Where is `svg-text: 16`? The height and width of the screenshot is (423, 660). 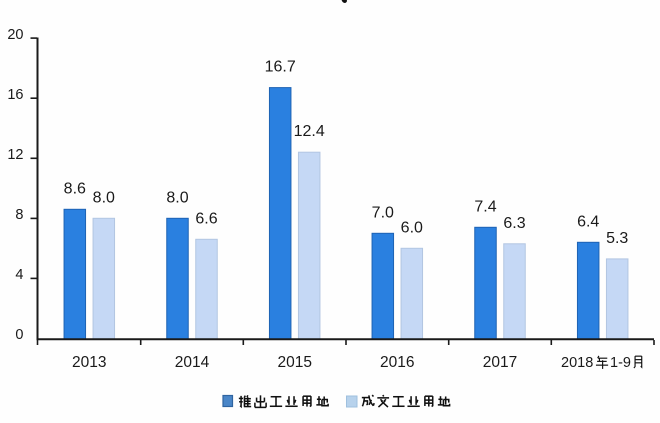
svg-text: 16 is located at coordinates (15, 95).